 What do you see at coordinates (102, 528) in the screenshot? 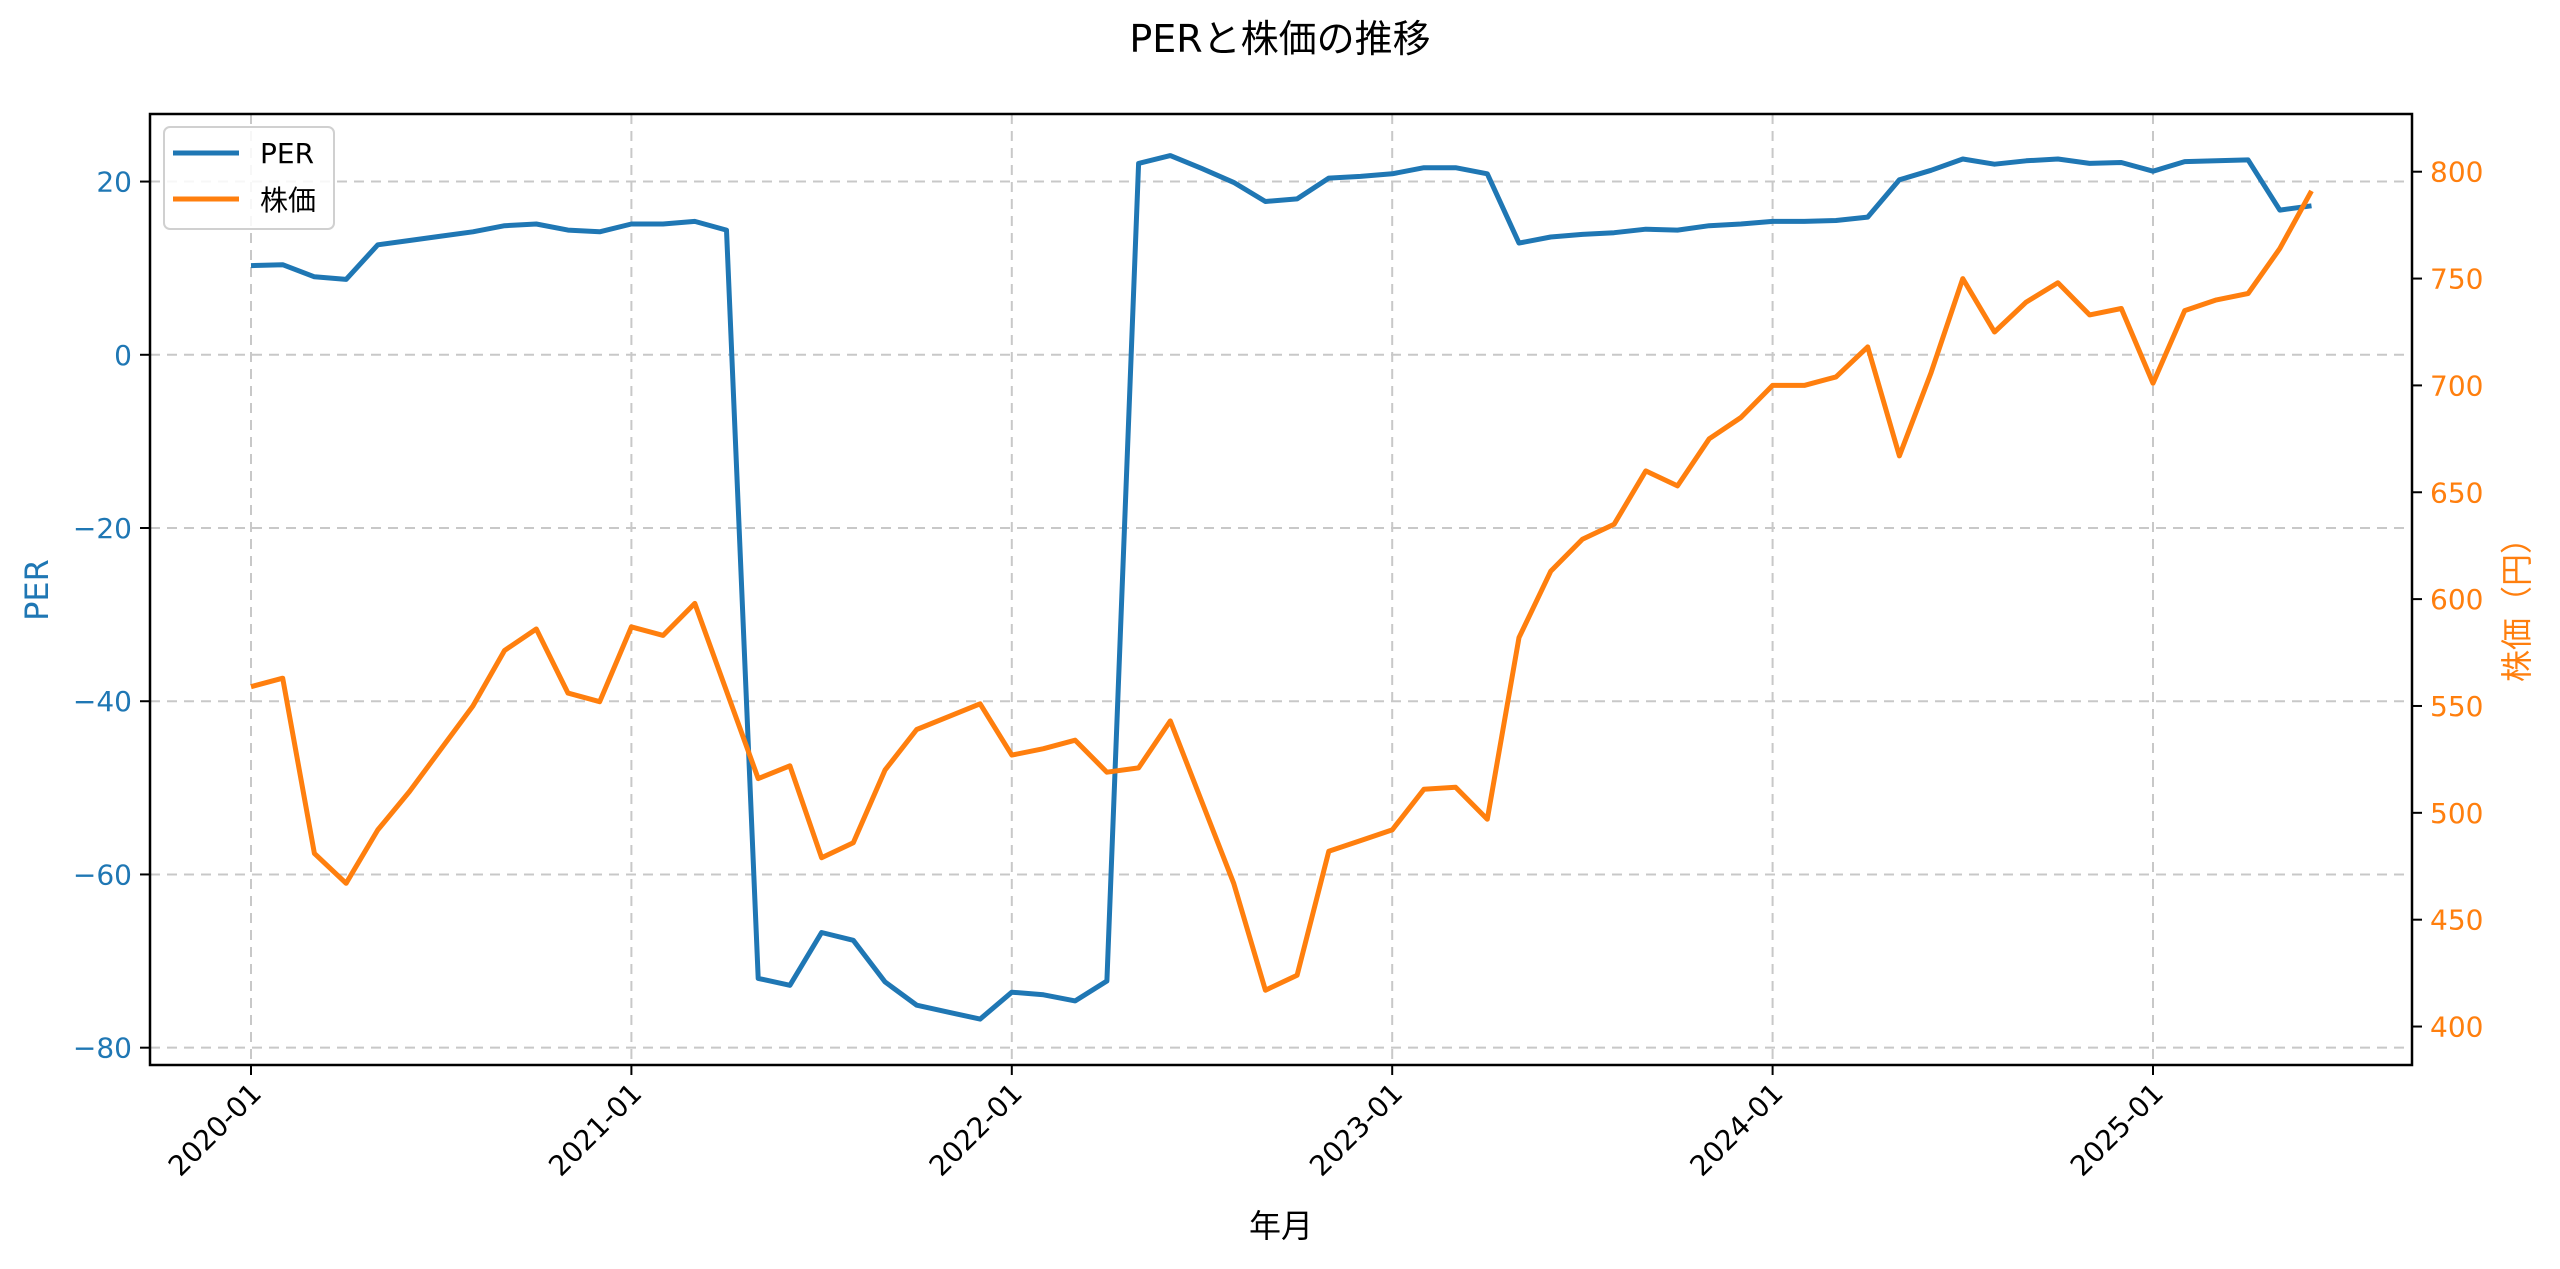
I see `left-tick-label: −20` at bounding box center [102, 528].